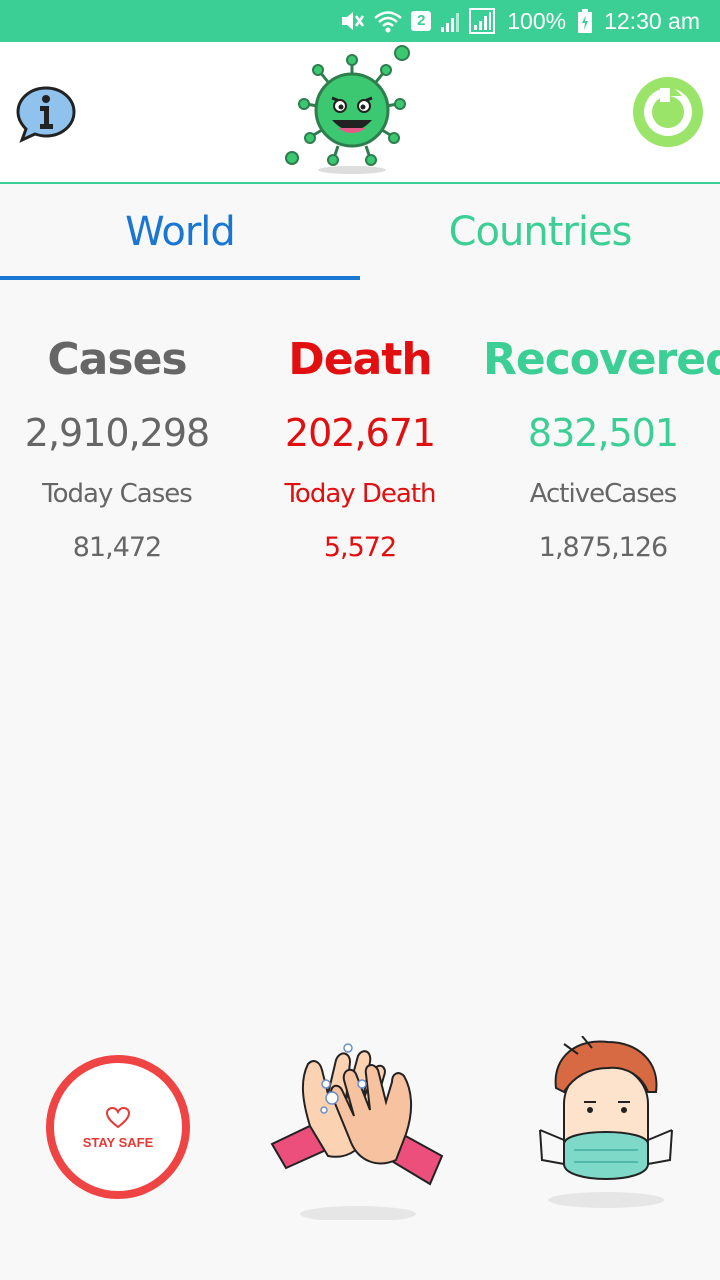 This screenshot has width=720, height=1280. I want to click on virus-icon, so click(347, 109).